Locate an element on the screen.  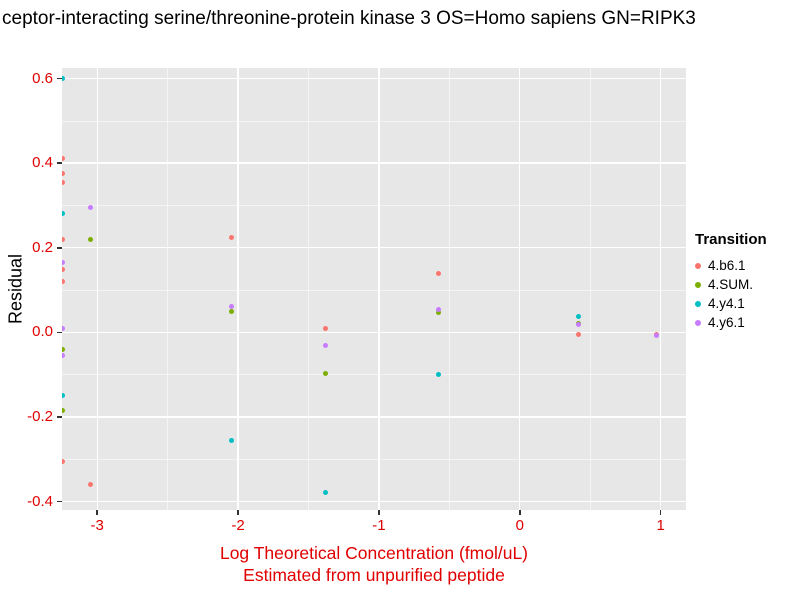
x-tick-label: -1 is located at coordinates (379, 525).